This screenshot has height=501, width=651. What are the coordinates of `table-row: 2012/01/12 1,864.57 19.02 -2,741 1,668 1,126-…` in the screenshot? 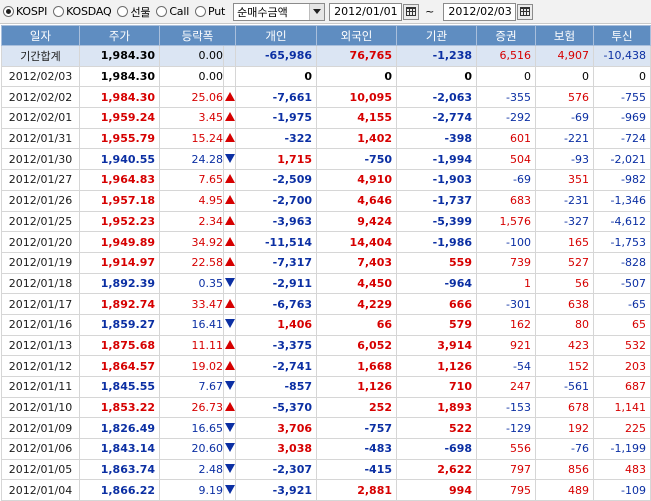 It's located at (326, 366).